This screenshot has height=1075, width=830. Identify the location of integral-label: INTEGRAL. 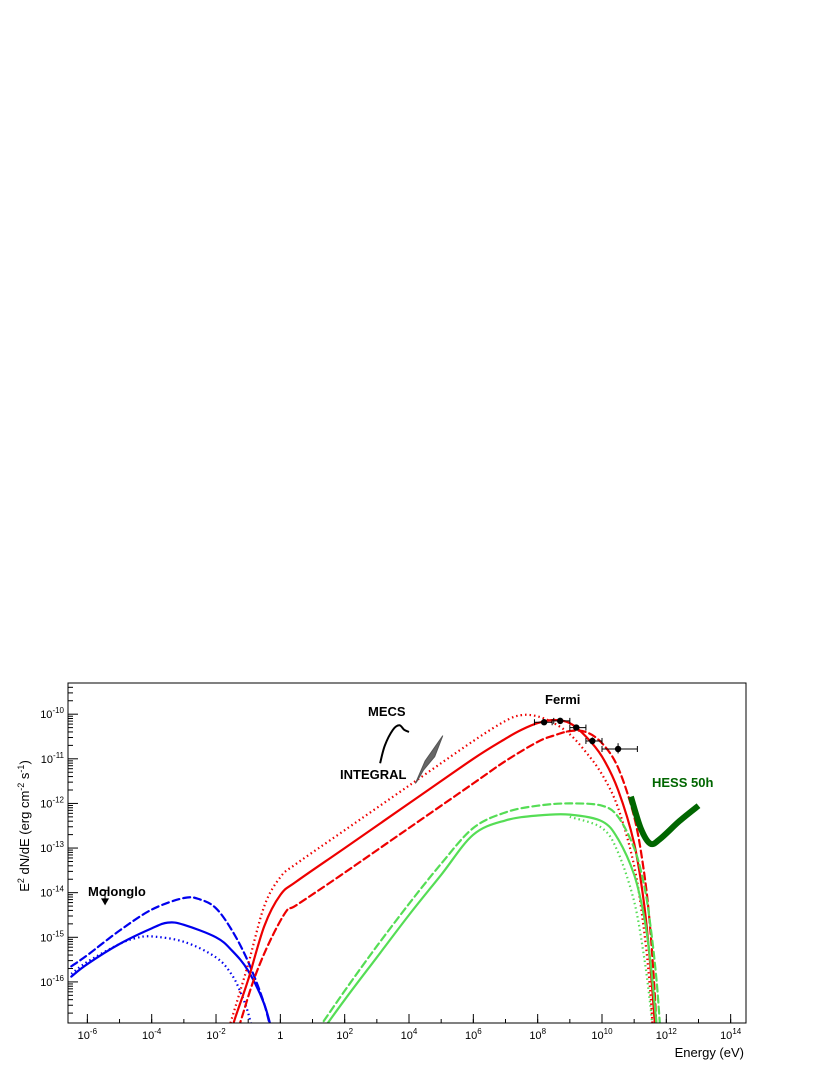
(373, 774).